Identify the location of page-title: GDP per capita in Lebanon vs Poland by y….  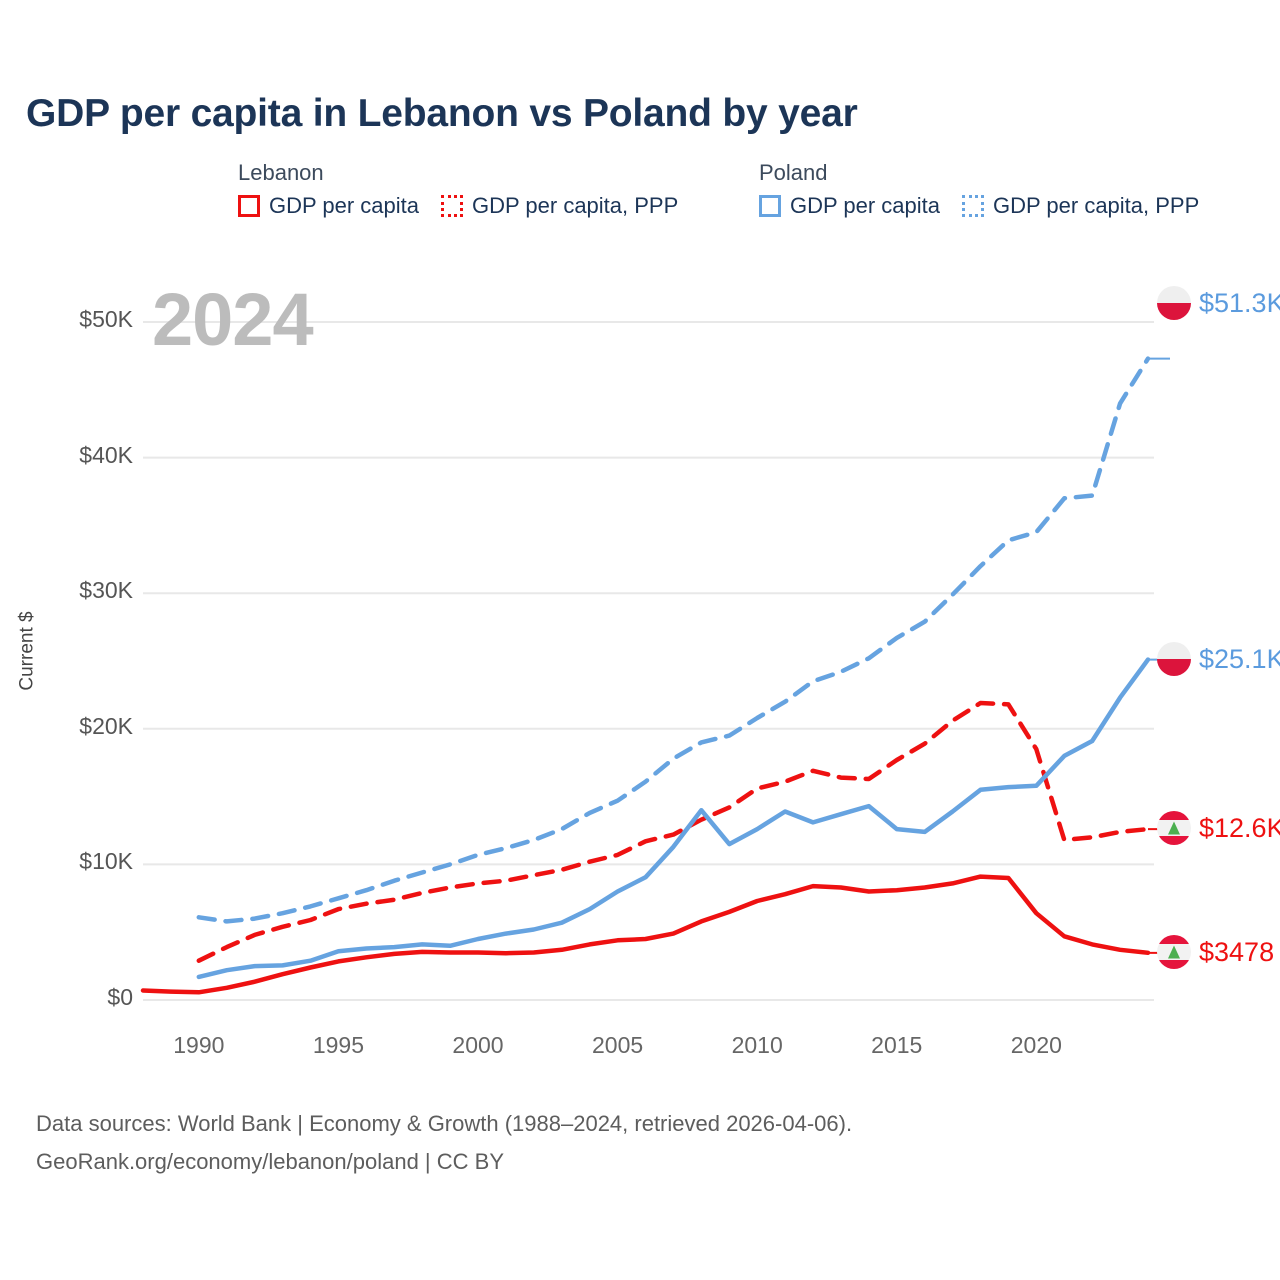
(442, 113).